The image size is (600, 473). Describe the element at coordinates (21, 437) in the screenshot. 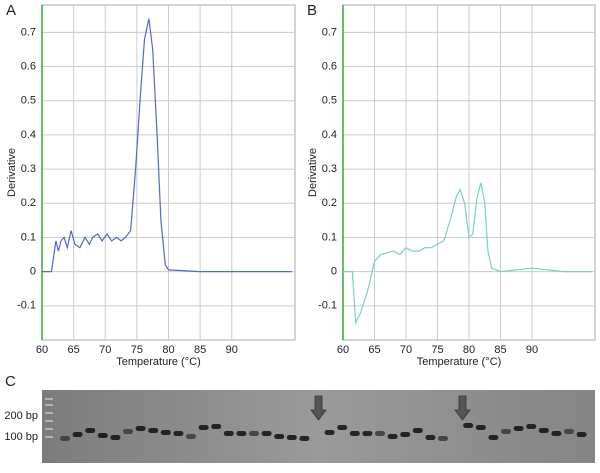

I see `ladder-label: 100 bp` at that location.